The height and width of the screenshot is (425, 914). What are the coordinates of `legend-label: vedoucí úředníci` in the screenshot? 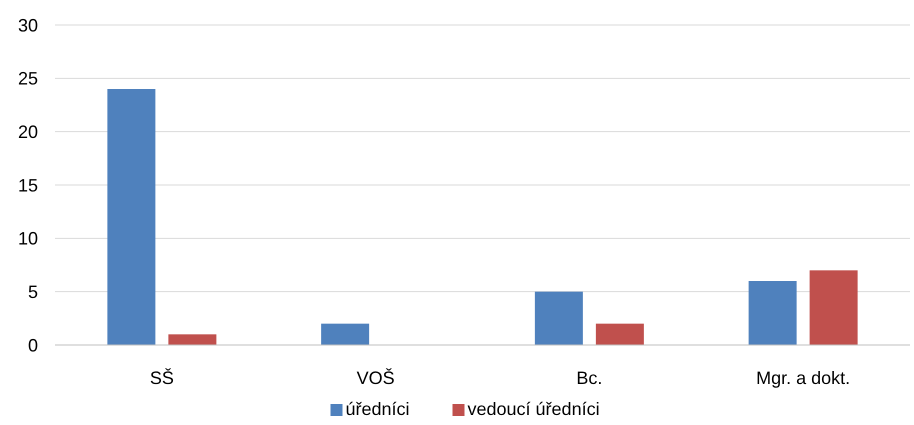 It's located at (534, 409).